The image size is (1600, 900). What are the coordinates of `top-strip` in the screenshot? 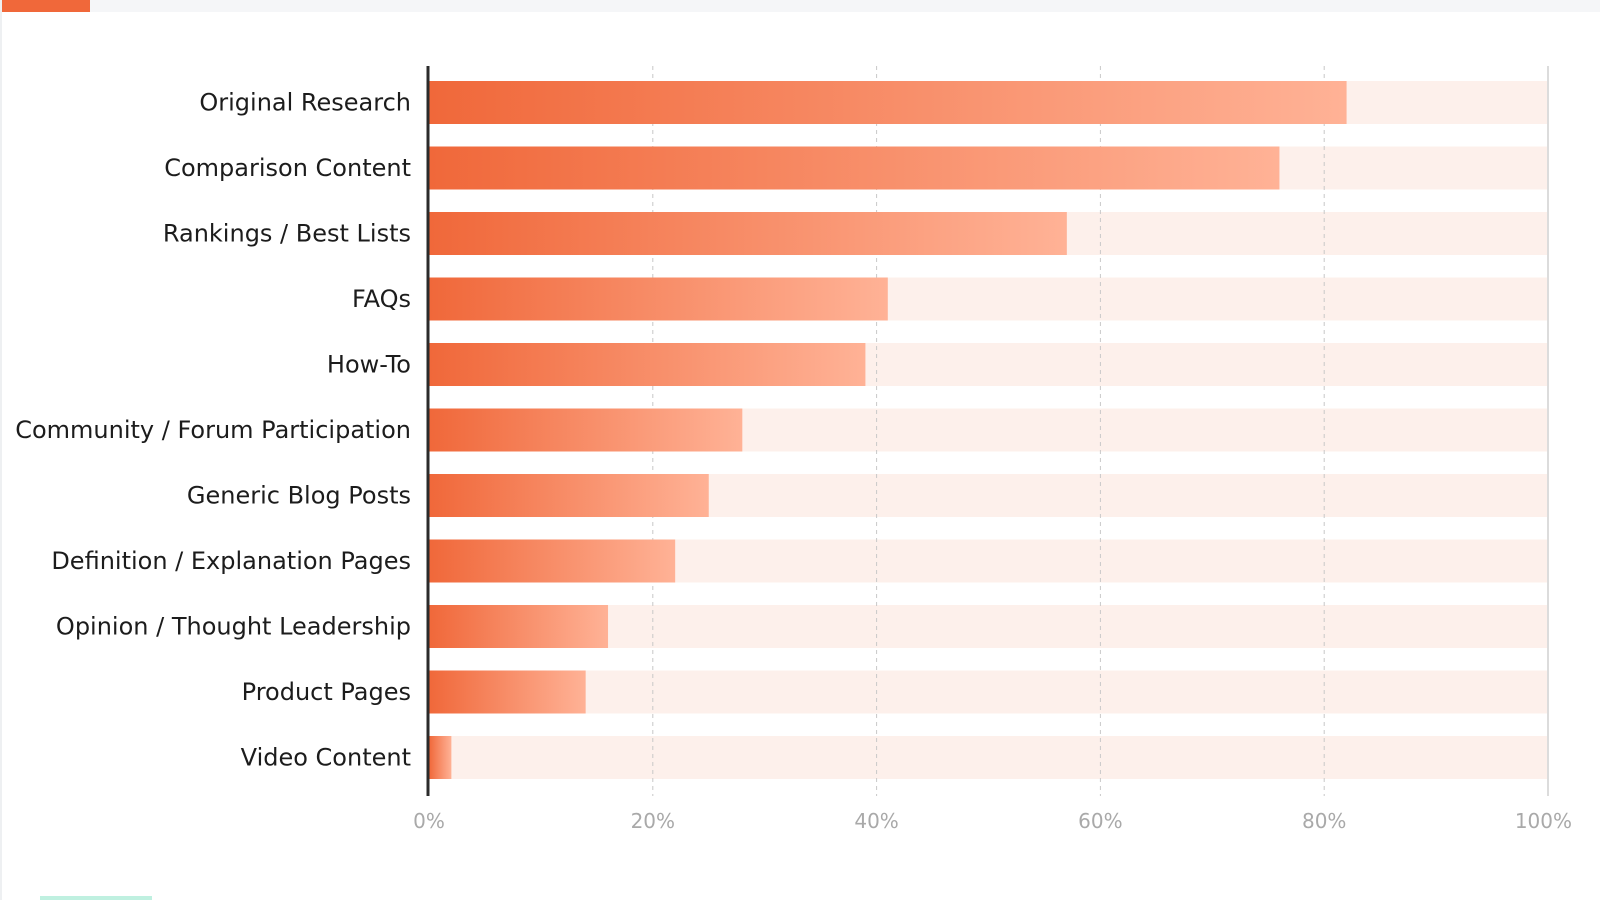 It's located at (800, 6).